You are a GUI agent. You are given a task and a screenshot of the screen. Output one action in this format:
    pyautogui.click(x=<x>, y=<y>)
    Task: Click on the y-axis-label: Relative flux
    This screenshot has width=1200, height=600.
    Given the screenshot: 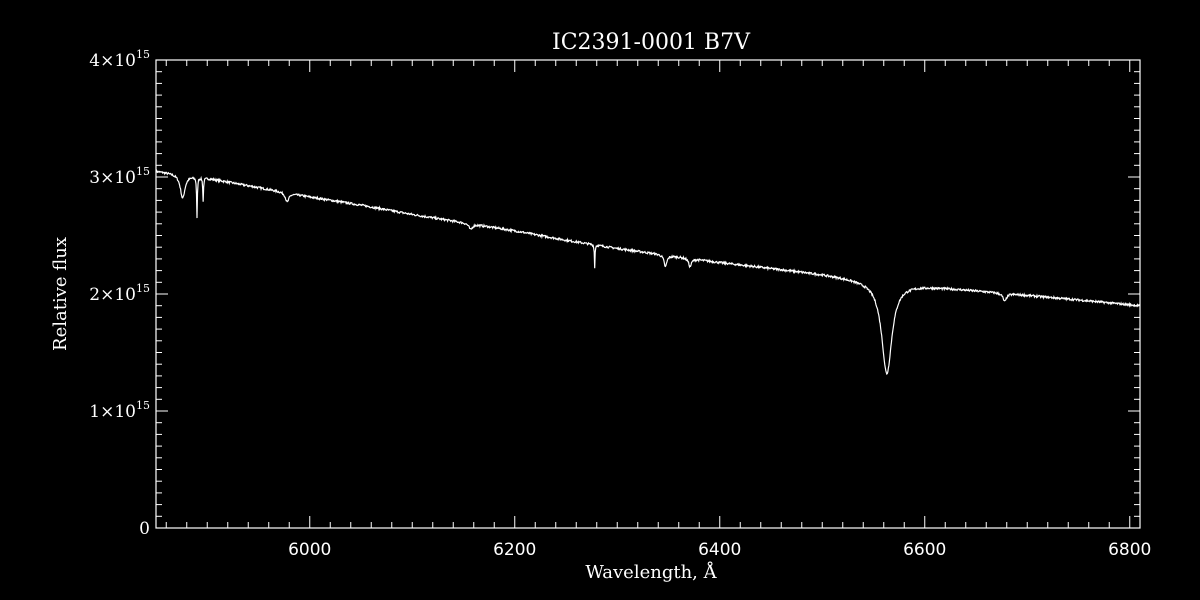 What is the action you would take?
    pyautogui.click(x=60, y=294)
    